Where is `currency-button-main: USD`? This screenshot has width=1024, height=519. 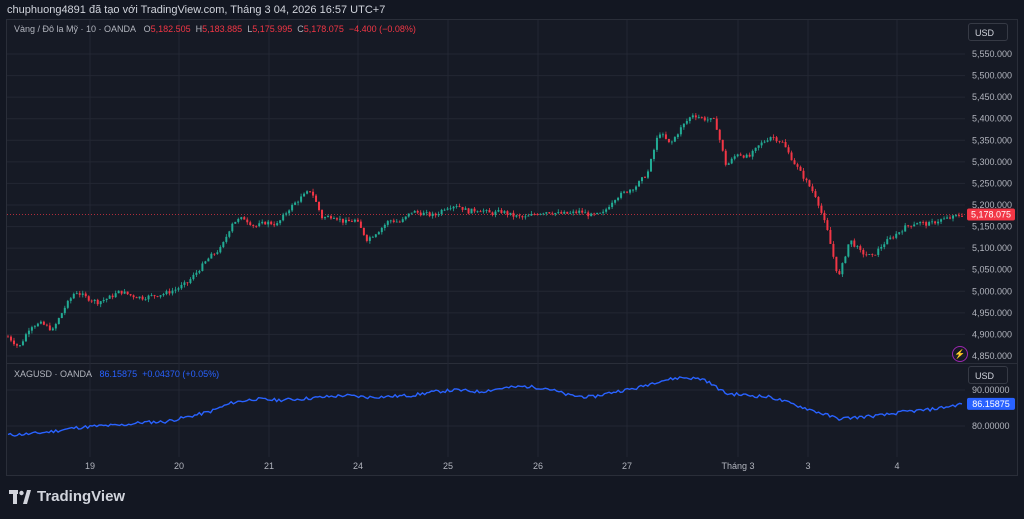 currency-button-main: USD is located at coordinates (988, 32).